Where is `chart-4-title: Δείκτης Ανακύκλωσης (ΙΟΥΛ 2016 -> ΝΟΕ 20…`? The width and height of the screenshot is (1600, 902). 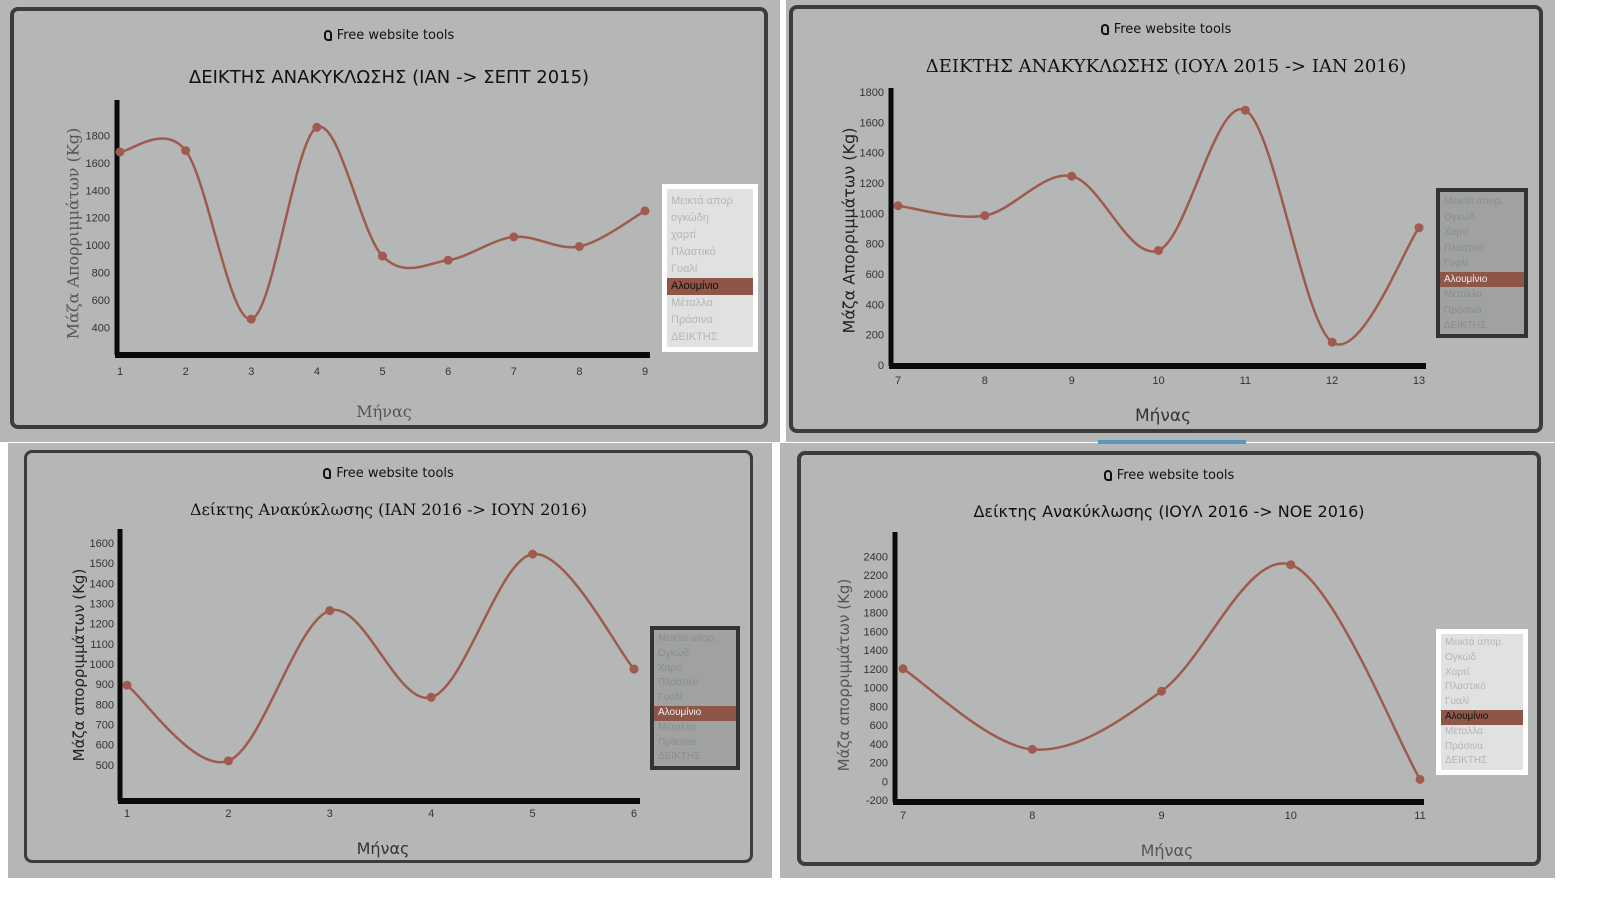
chart-4-title: Δείκτης Ανακύκλωσης (ΙΟΥΛ 2016 -> ΝΟΕ 20… is located at coordinates (1169, 511).